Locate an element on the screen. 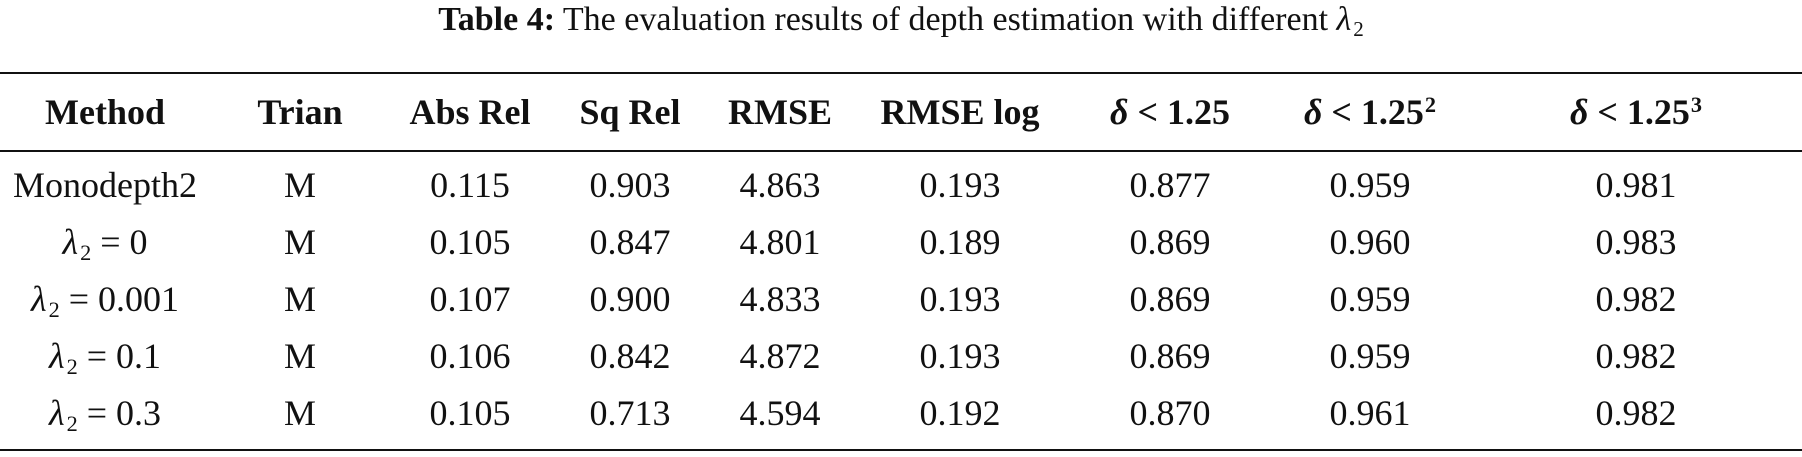  cell-method: Monodepth2 is located at coordinates (105, 184).